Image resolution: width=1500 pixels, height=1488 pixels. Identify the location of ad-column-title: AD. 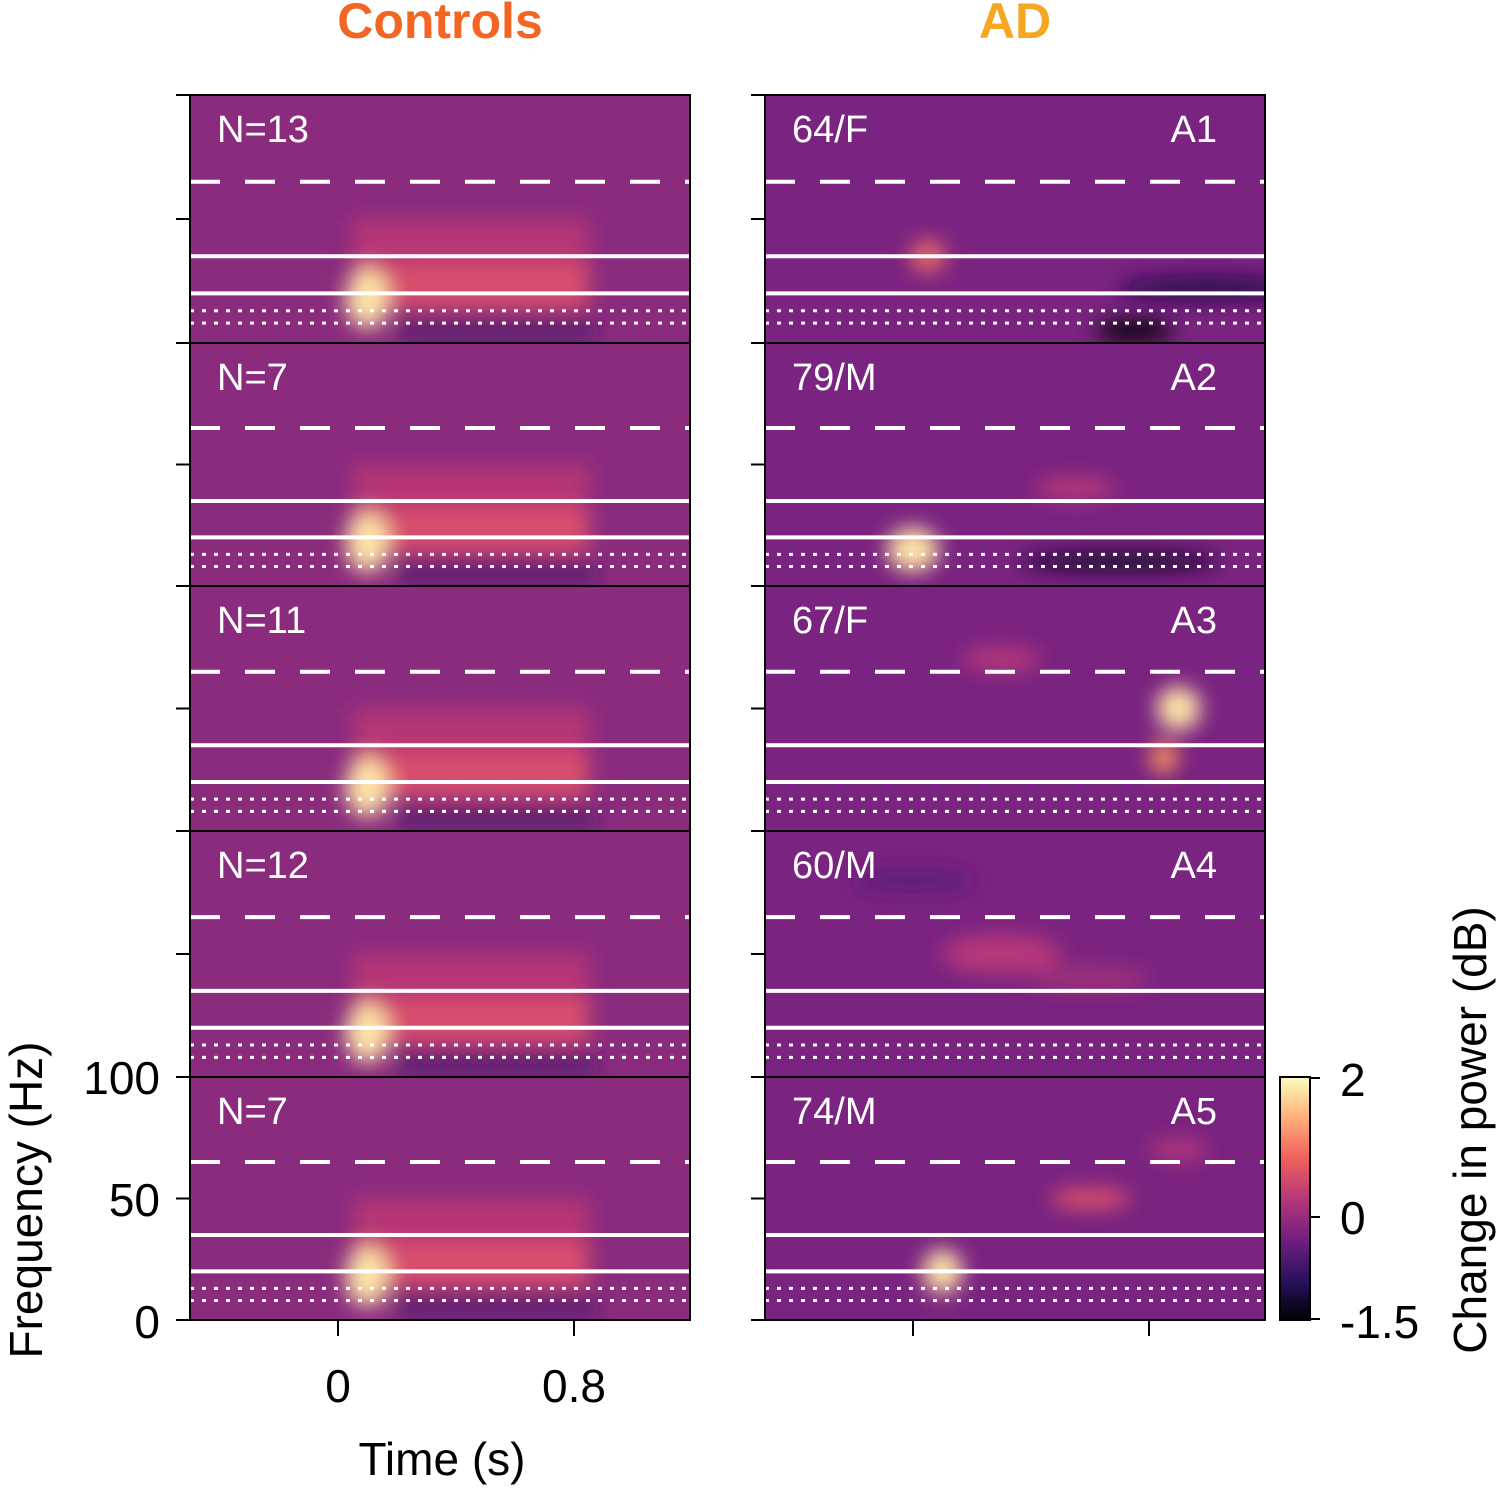
(1015, 24).